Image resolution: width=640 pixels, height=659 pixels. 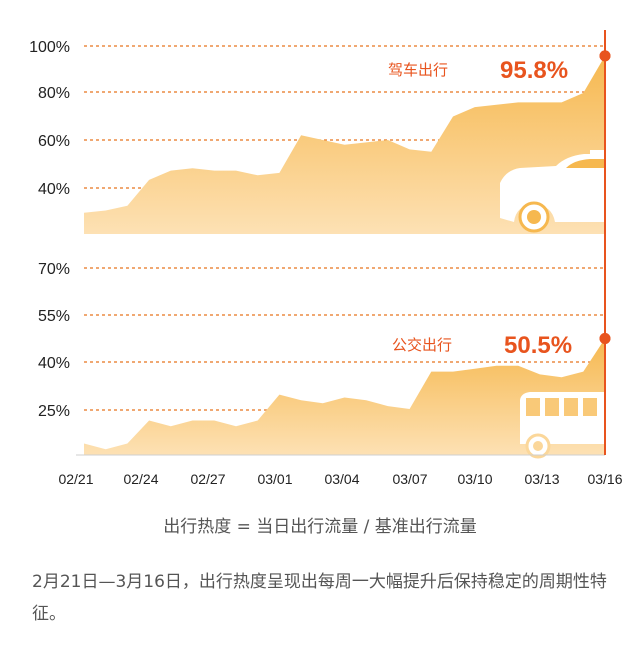 I want to click on car-series-value: 95.8%, so click(x=534, y=70).